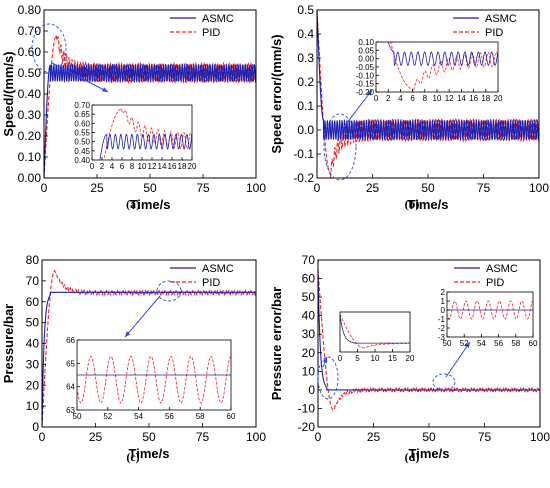 The image size is (550, 488). Describe the element at coordinates (107, 416) in the screenshot. I see `inset-x-tick-label: 52` at that location.